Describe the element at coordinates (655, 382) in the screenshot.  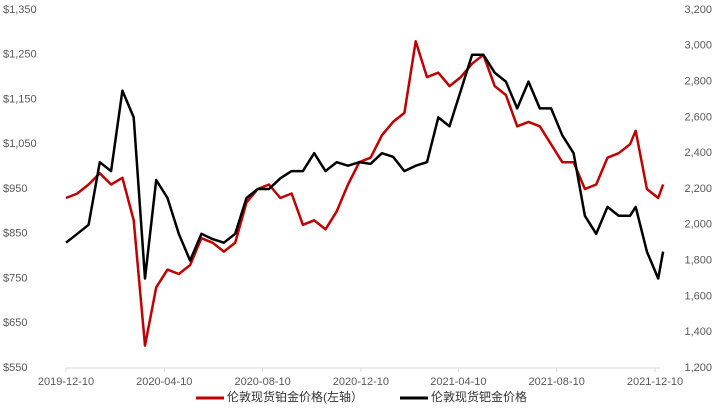
I see `x-tick-label: 2021-12-10` at that location.